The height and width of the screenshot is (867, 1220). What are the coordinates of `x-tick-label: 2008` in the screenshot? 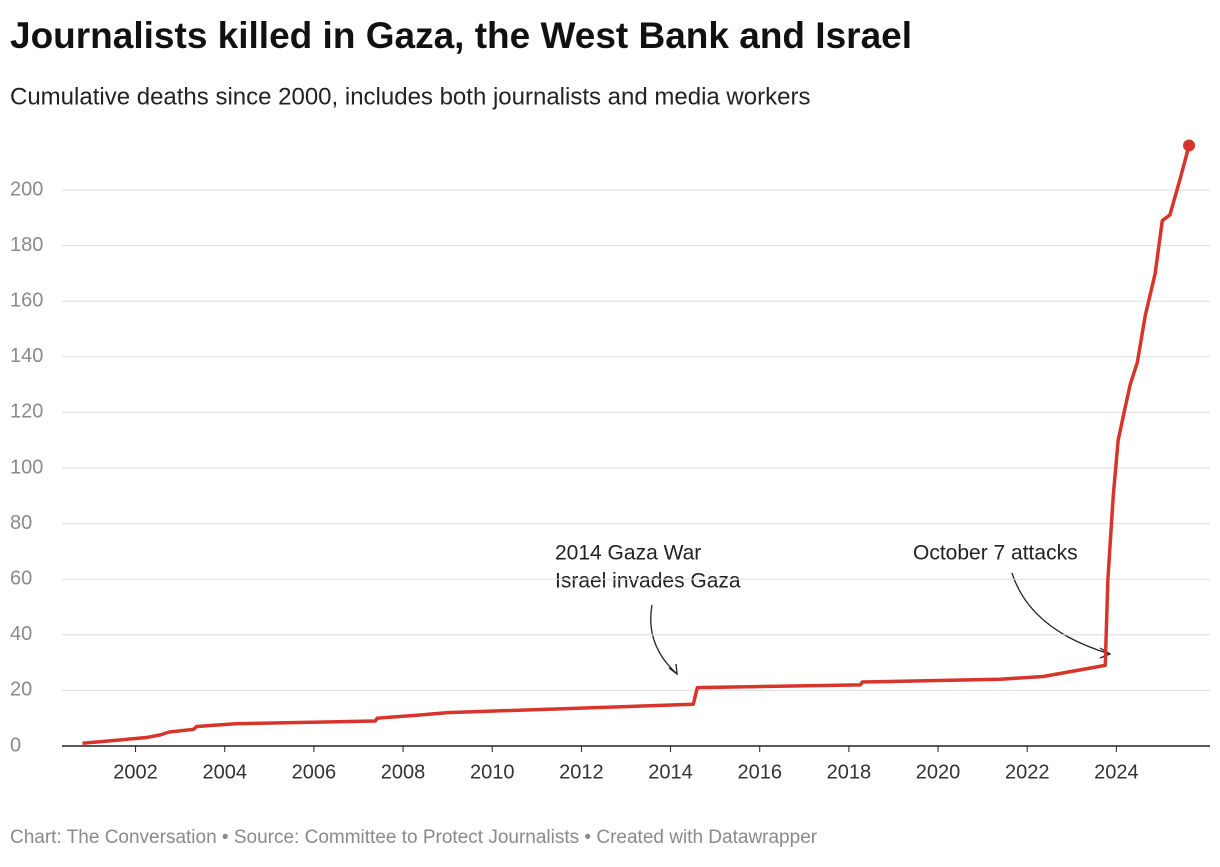 It's located at (403, 772).